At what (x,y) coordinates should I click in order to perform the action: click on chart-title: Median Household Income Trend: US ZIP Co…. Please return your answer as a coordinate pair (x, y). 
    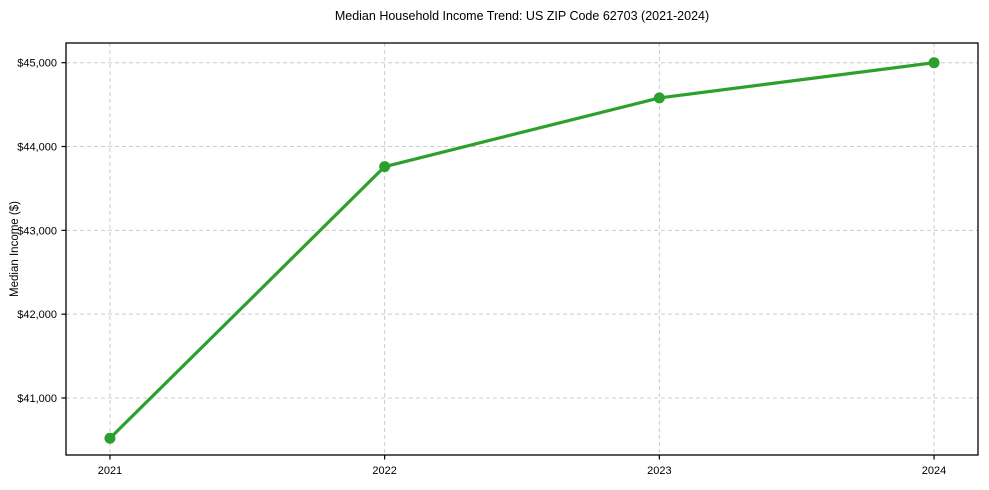
    Looking at the image, I should click on (522, 16).